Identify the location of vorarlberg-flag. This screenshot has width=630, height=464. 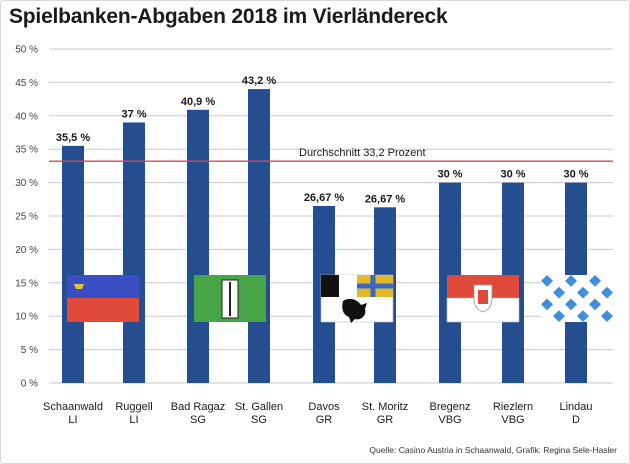
(483, 299).